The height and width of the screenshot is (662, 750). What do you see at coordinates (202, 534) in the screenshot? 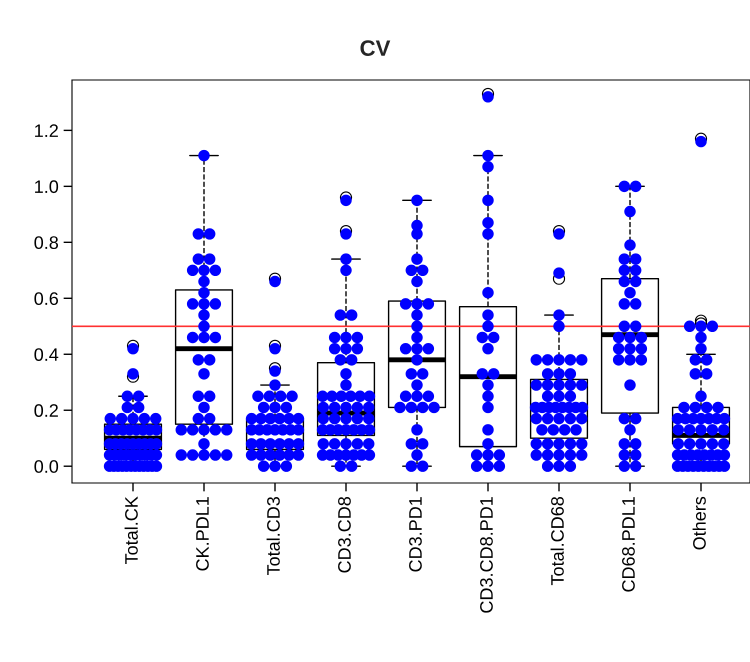
I see `x-tick-label: CK.PDL1` at bounding box center [202, 534].